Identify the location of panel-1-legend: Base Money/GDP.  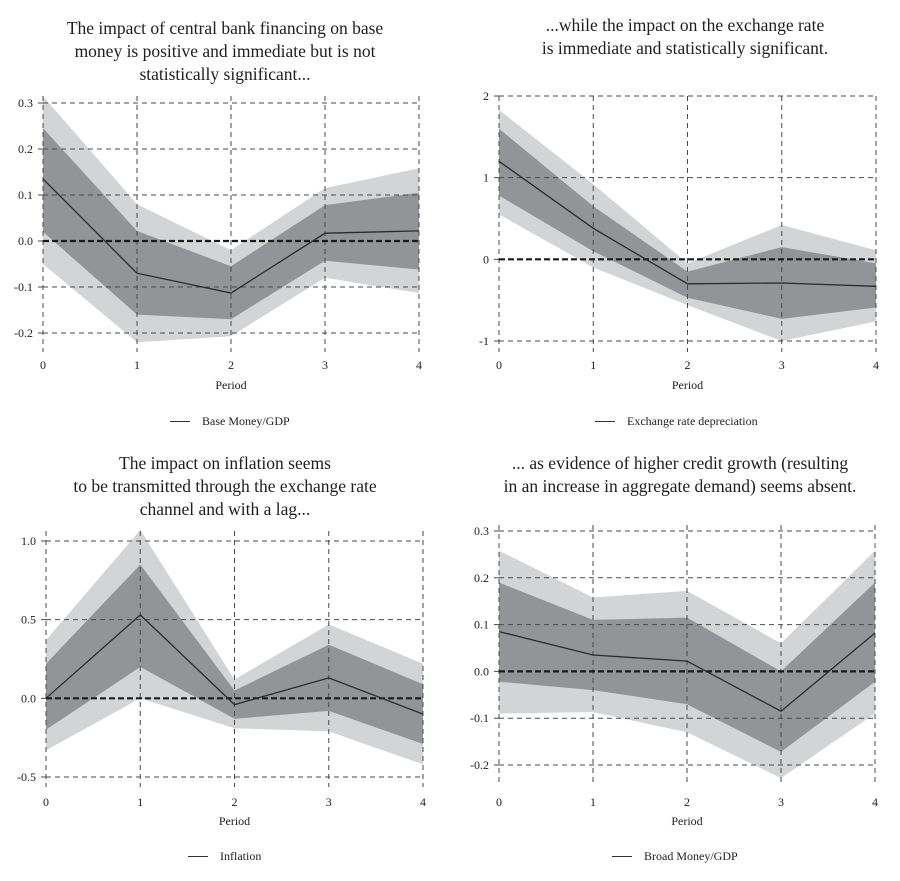
(230, 421).